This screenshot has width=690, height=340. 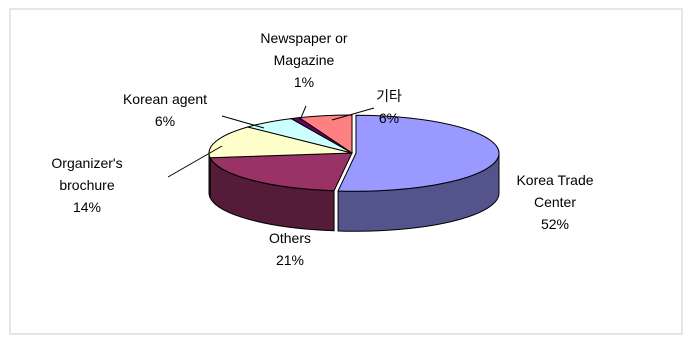 What do you see at coordinates (304, 82) in the screenshot?
I see `slice-value-4: 1%` at bounding box center [304, 82].